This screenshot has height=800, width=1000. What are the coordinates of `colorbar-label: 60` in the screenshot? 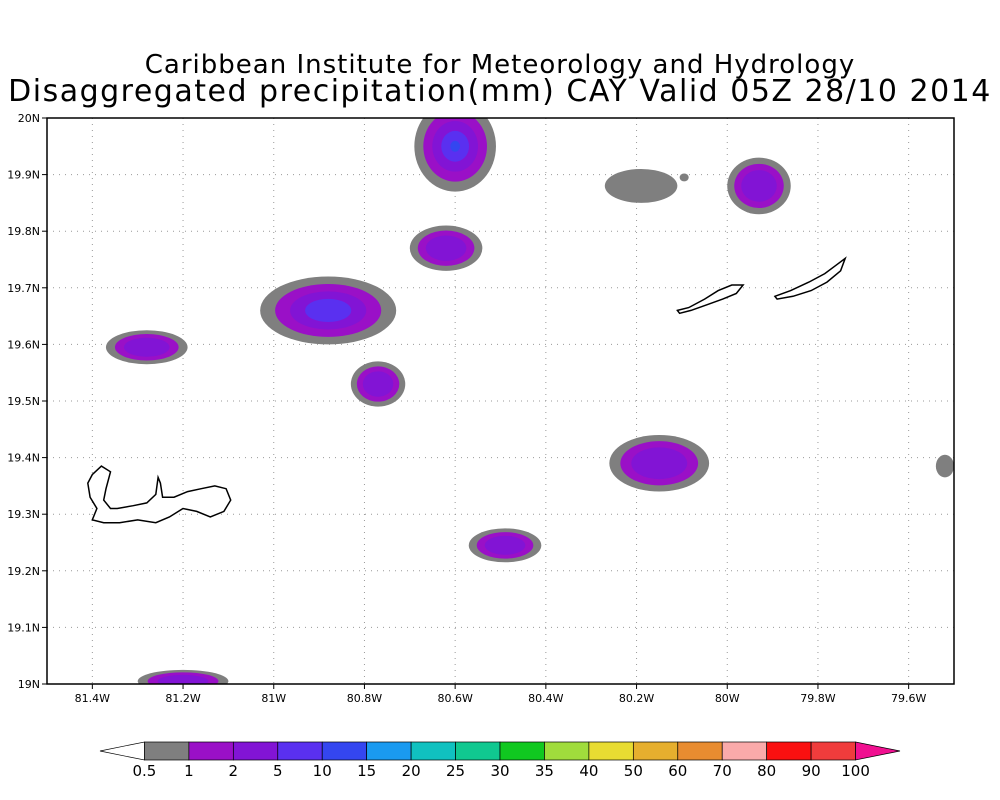 It's located at (677, 771).